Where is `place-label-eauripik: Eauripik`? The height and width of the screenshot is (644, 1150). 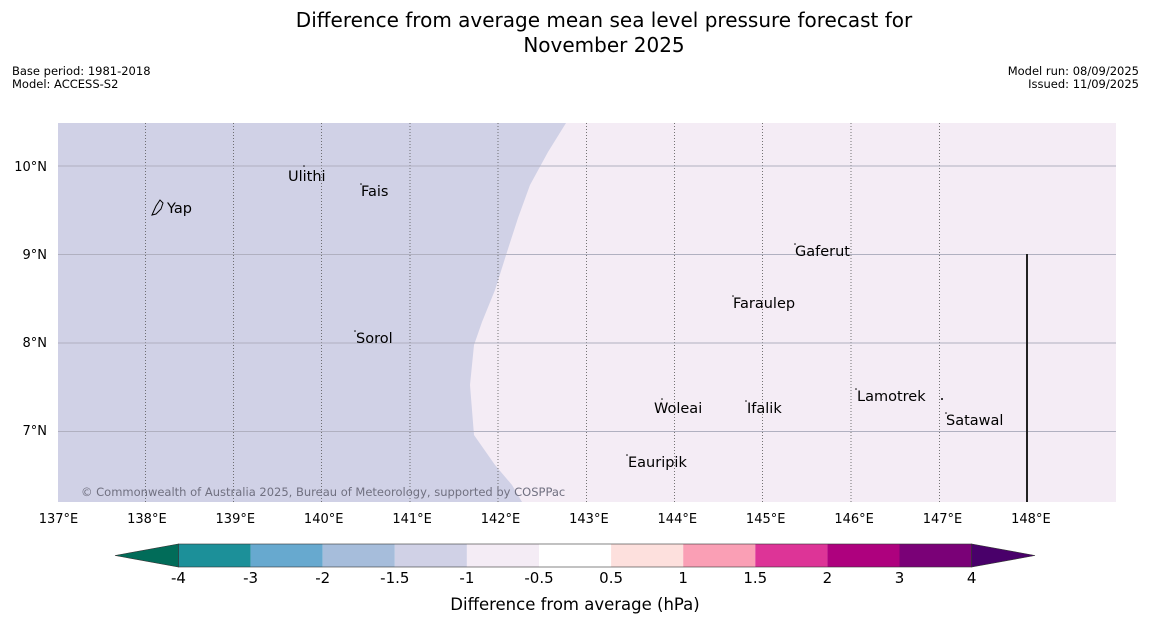
place-label-eauripik: Eauripik is located at coordinates (657, 463).